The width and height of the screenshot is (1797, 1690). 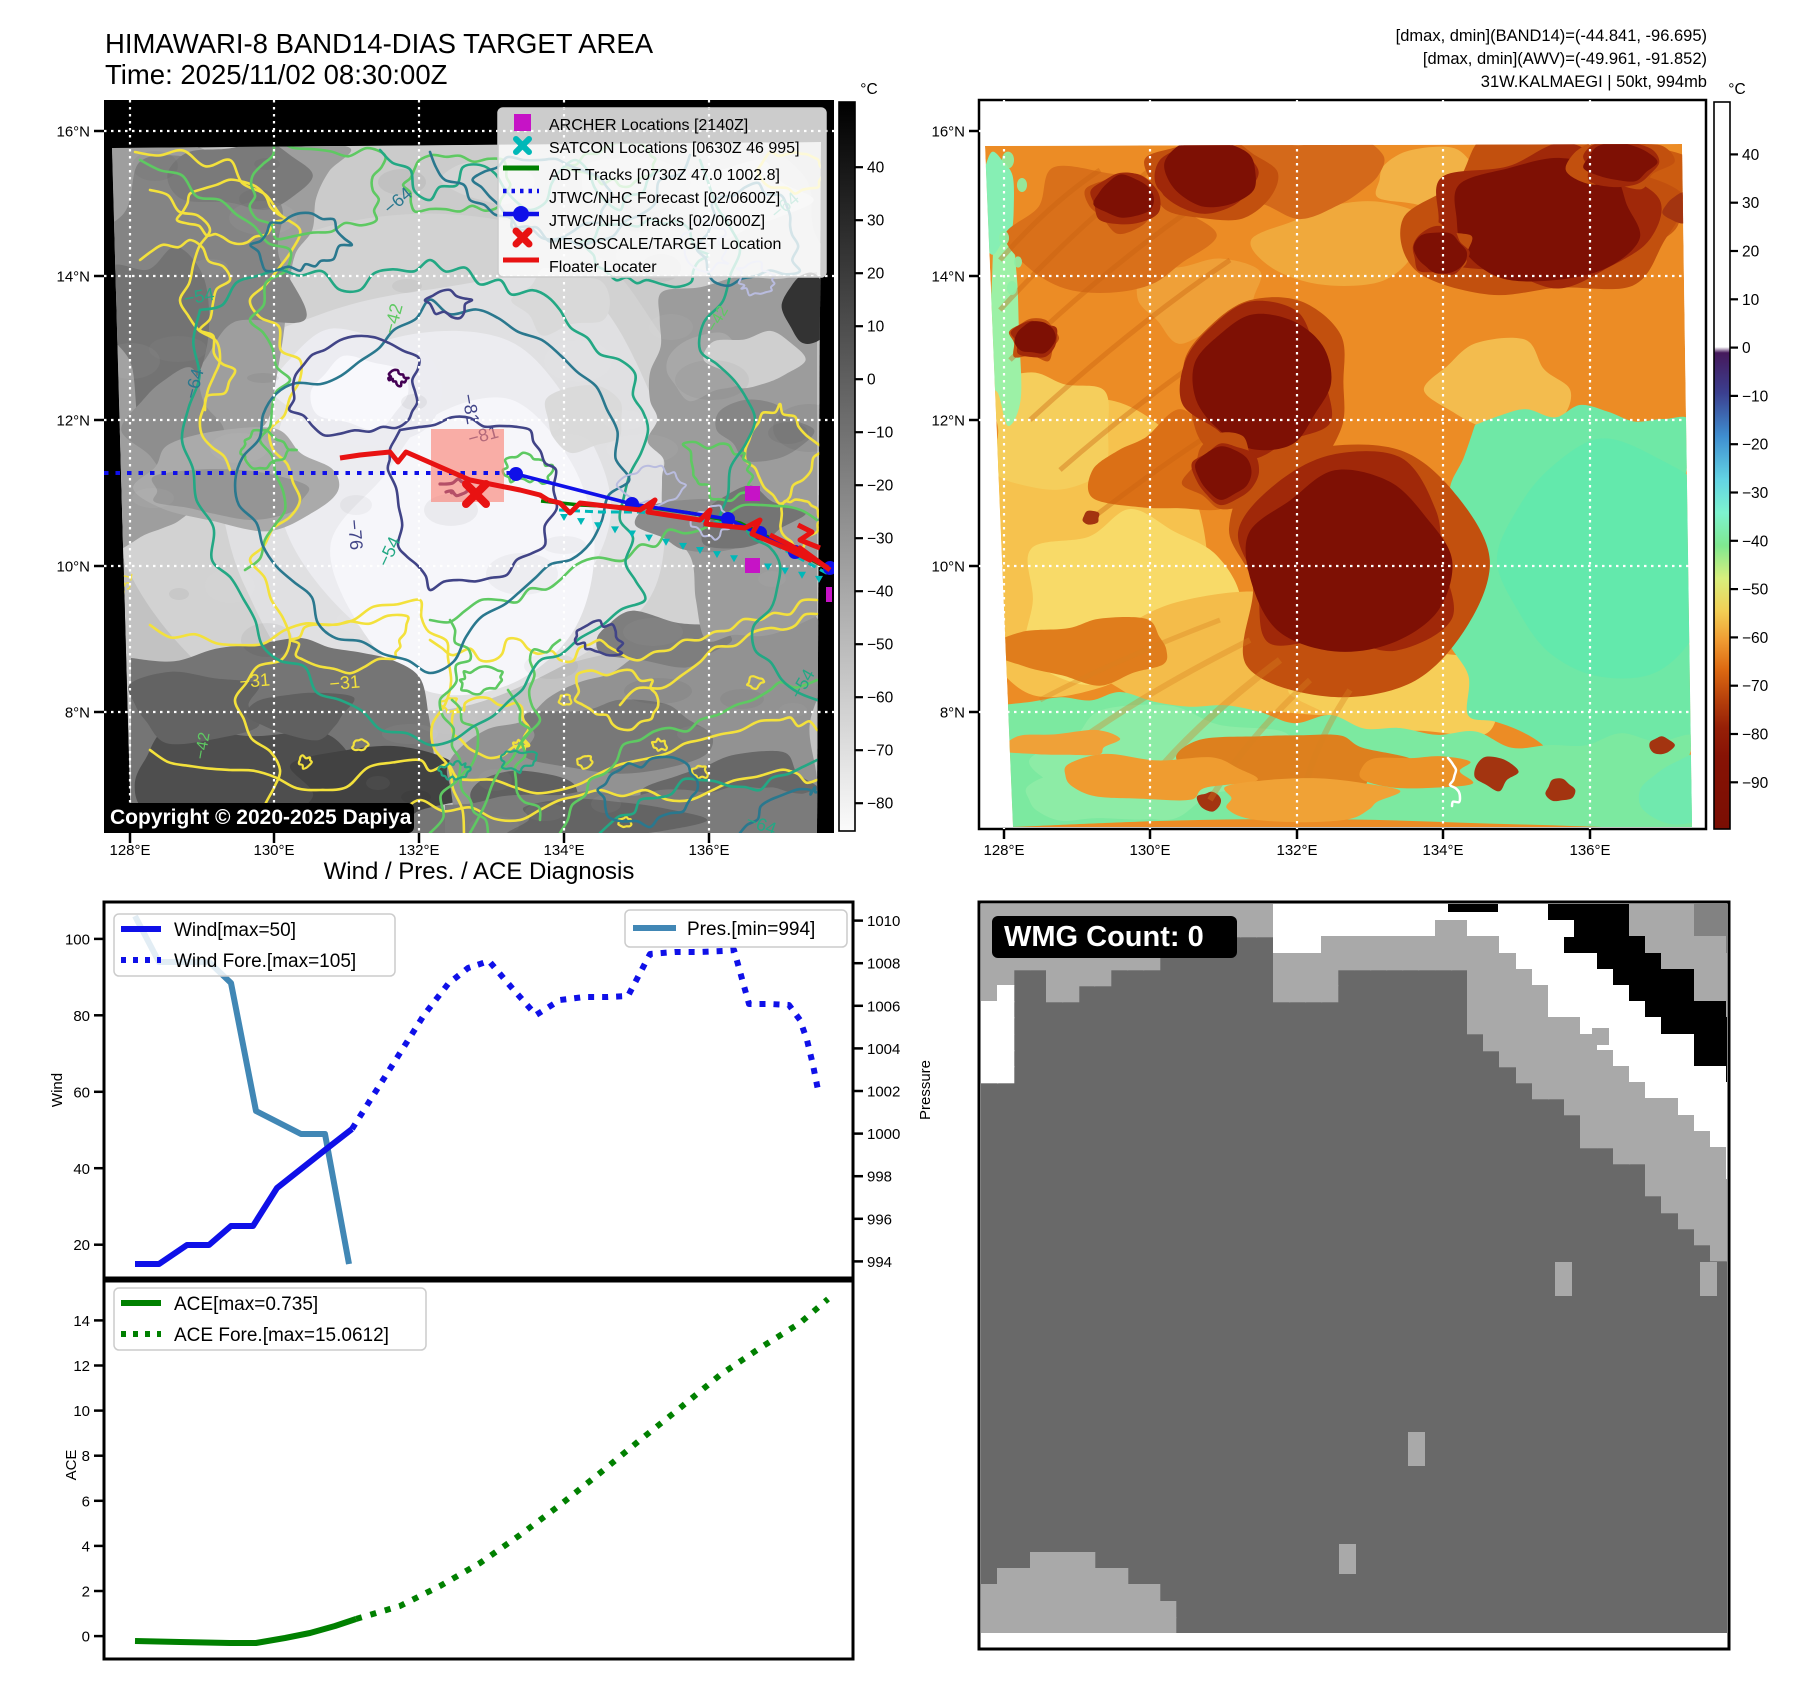 What do you see at coordinates (1755, 783) in the screenshot?
I see `svg-text: −90` at bounding box center [1755, 783].